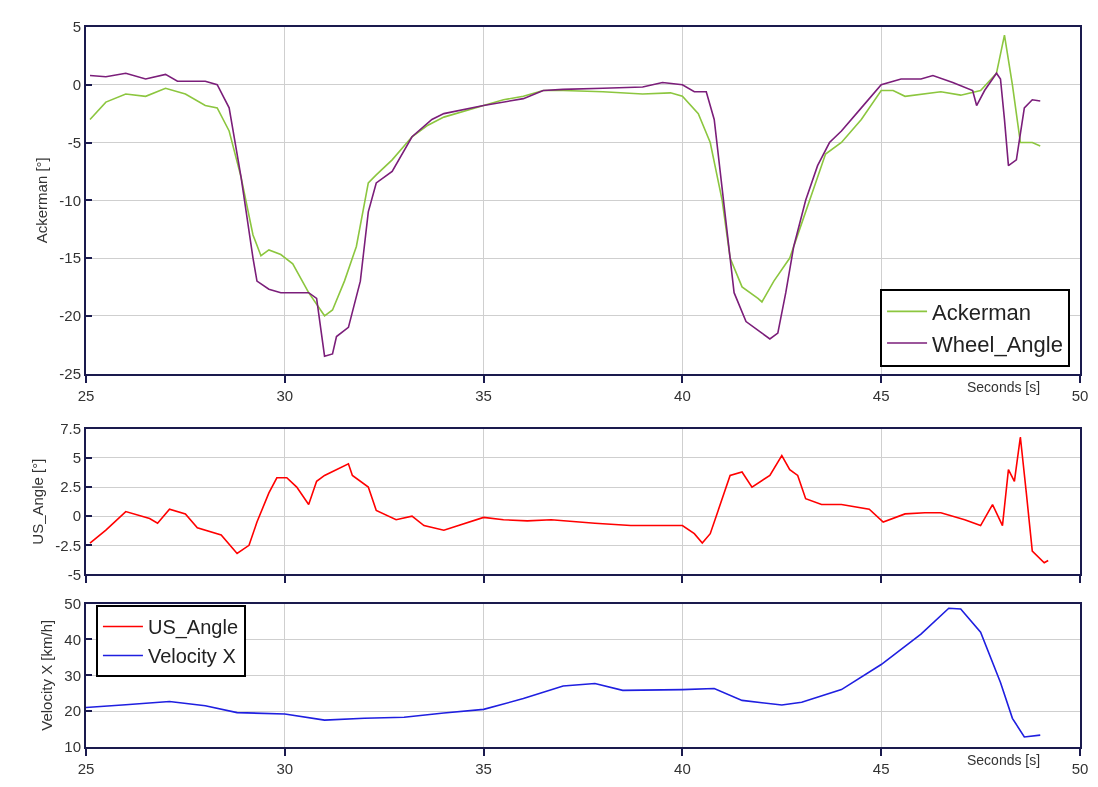  Describe the element at coordinates (982, 312) in the screenshot. I see `legend-label: Ackerman` at that location.